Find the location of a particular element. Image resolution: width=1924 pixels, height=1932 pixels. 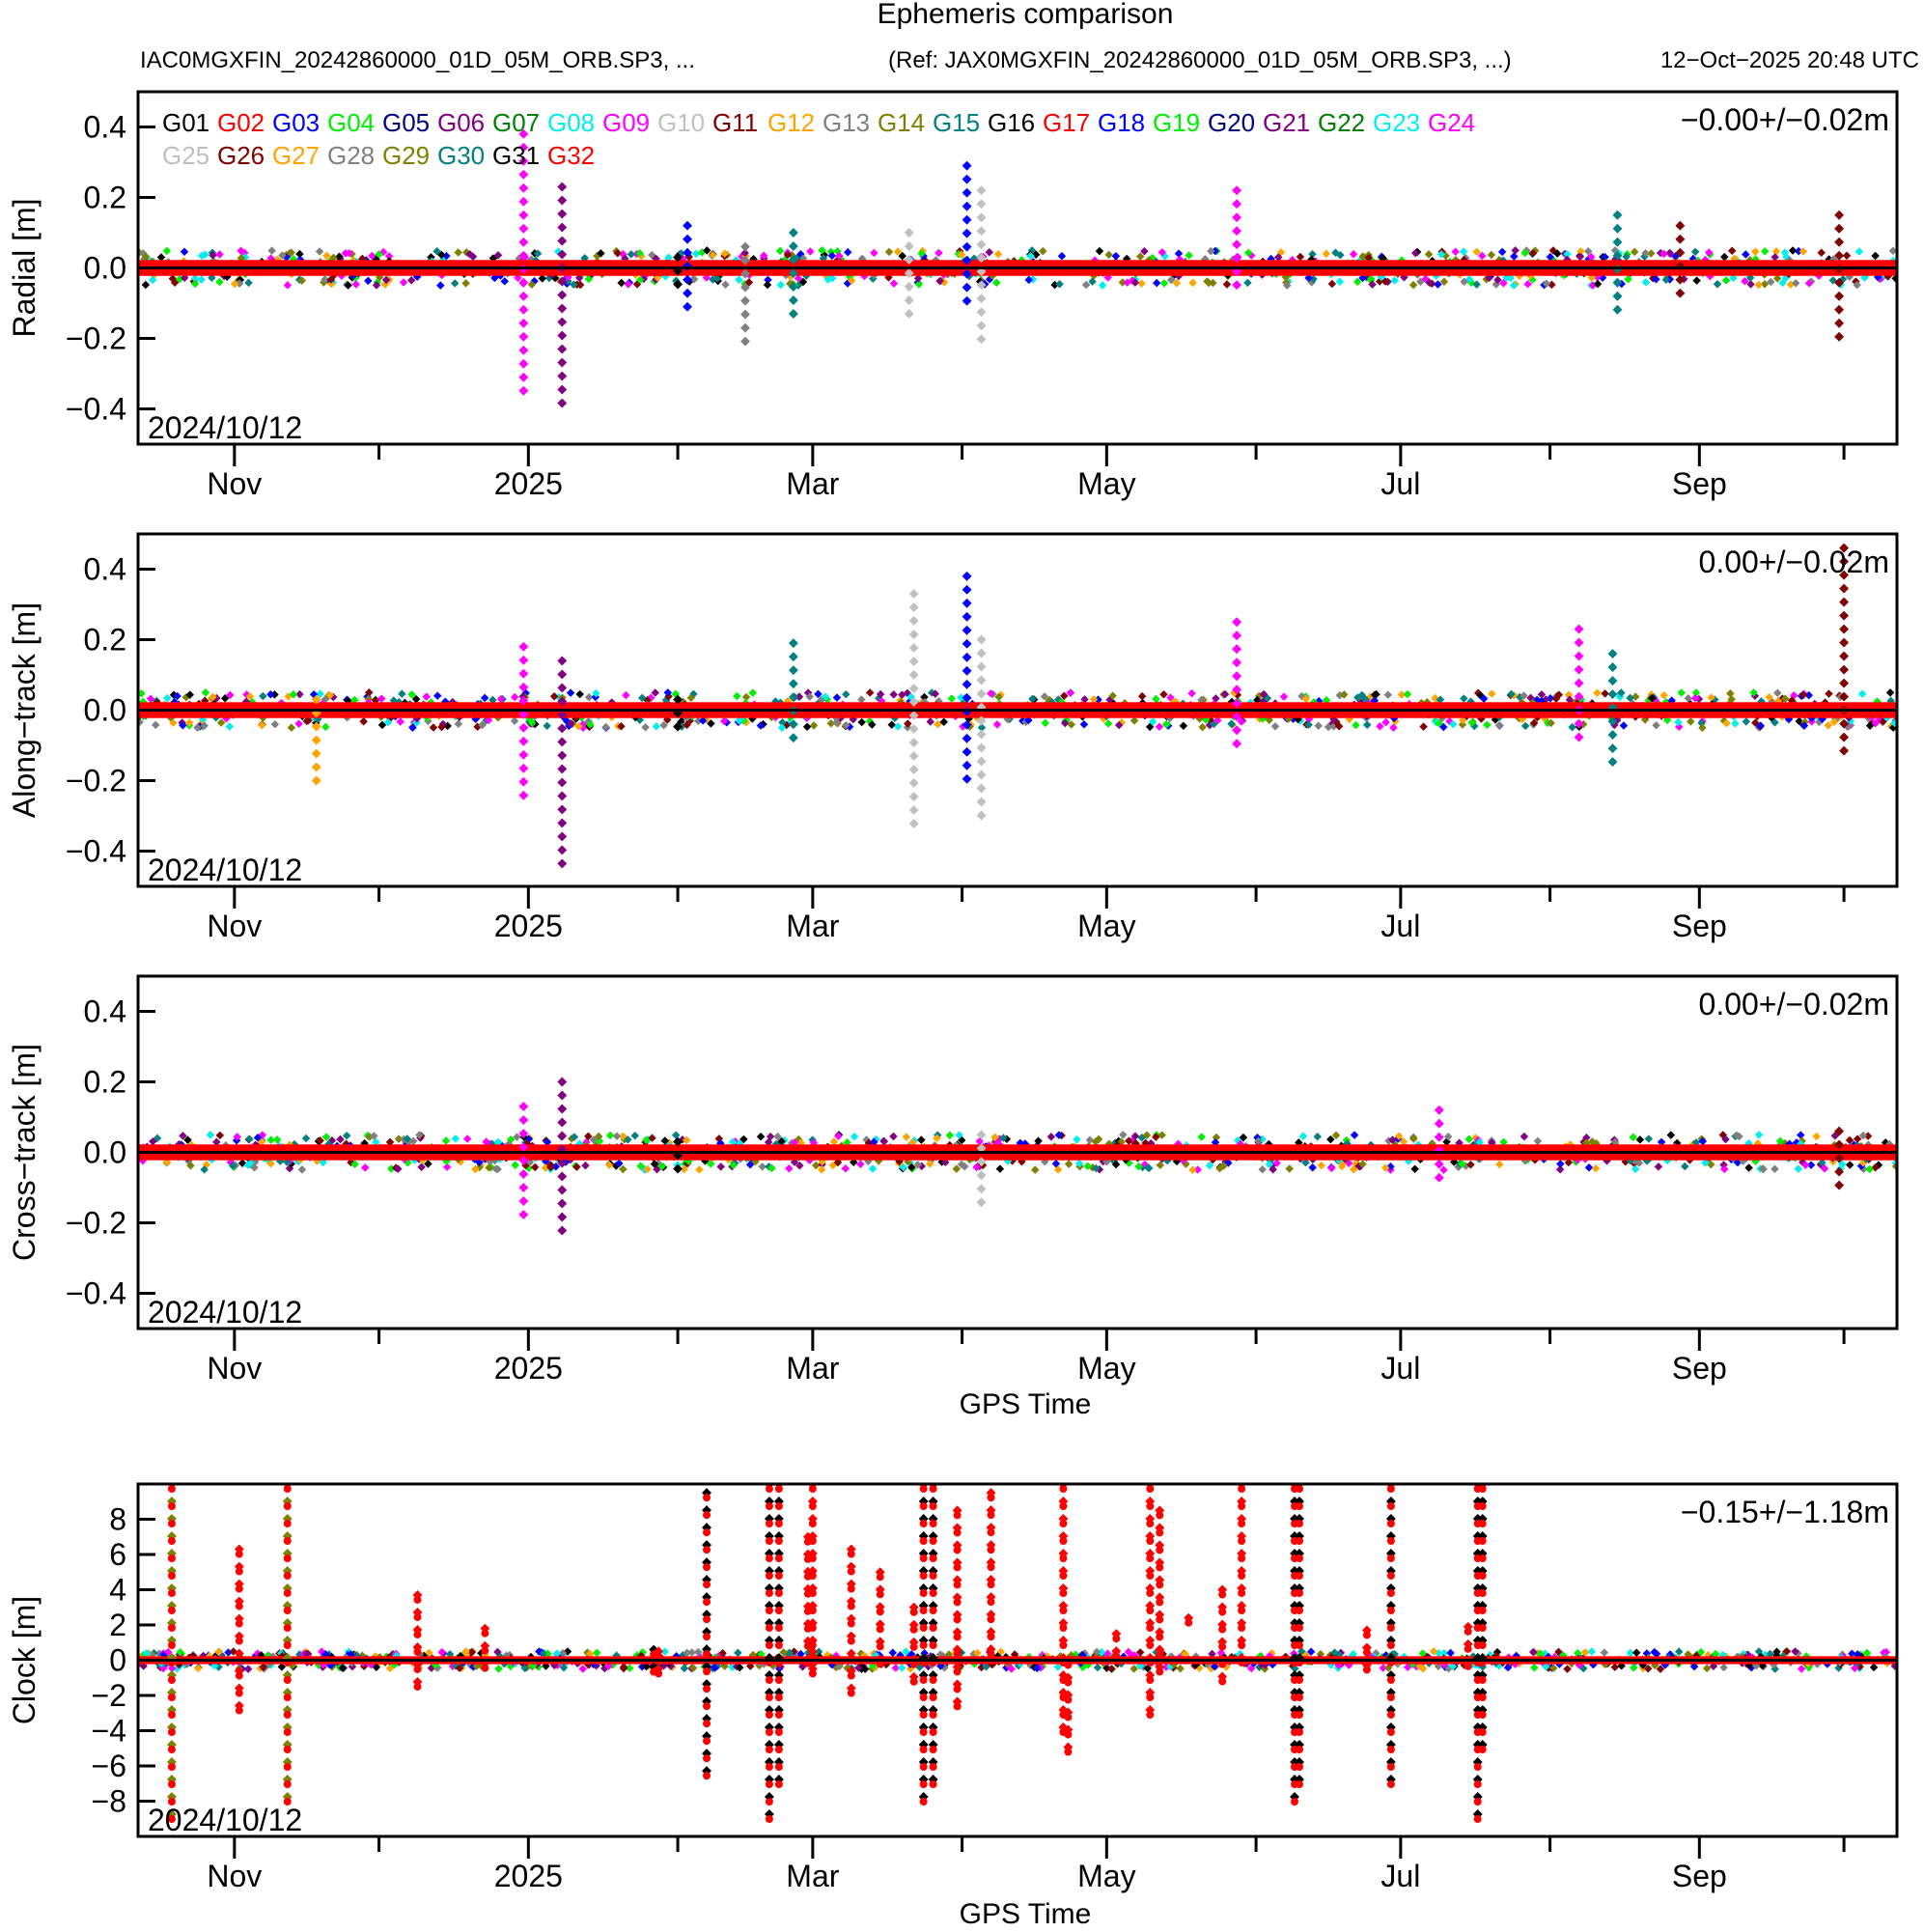

x-tick-label: May is located at coordinates (1106, 926).